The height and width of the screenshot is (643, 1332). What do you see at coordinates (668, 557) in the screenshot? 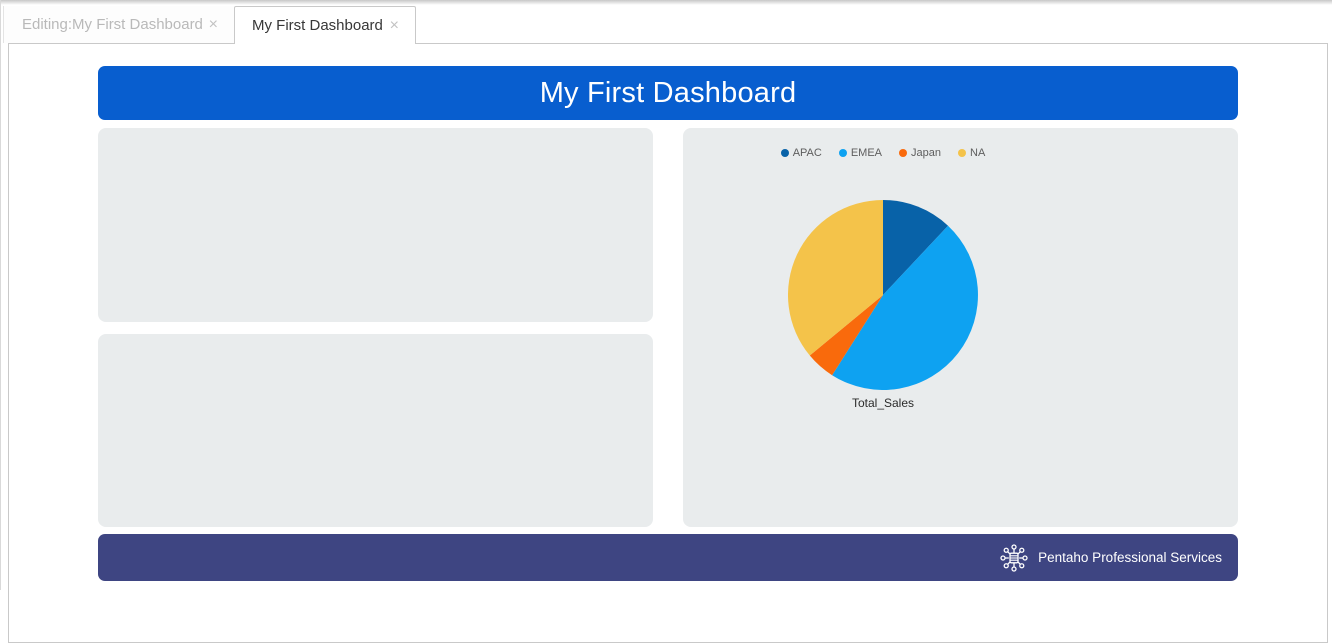
I see `footer-banner: Pentaho Professional Services` at bounding box center [668, 557].